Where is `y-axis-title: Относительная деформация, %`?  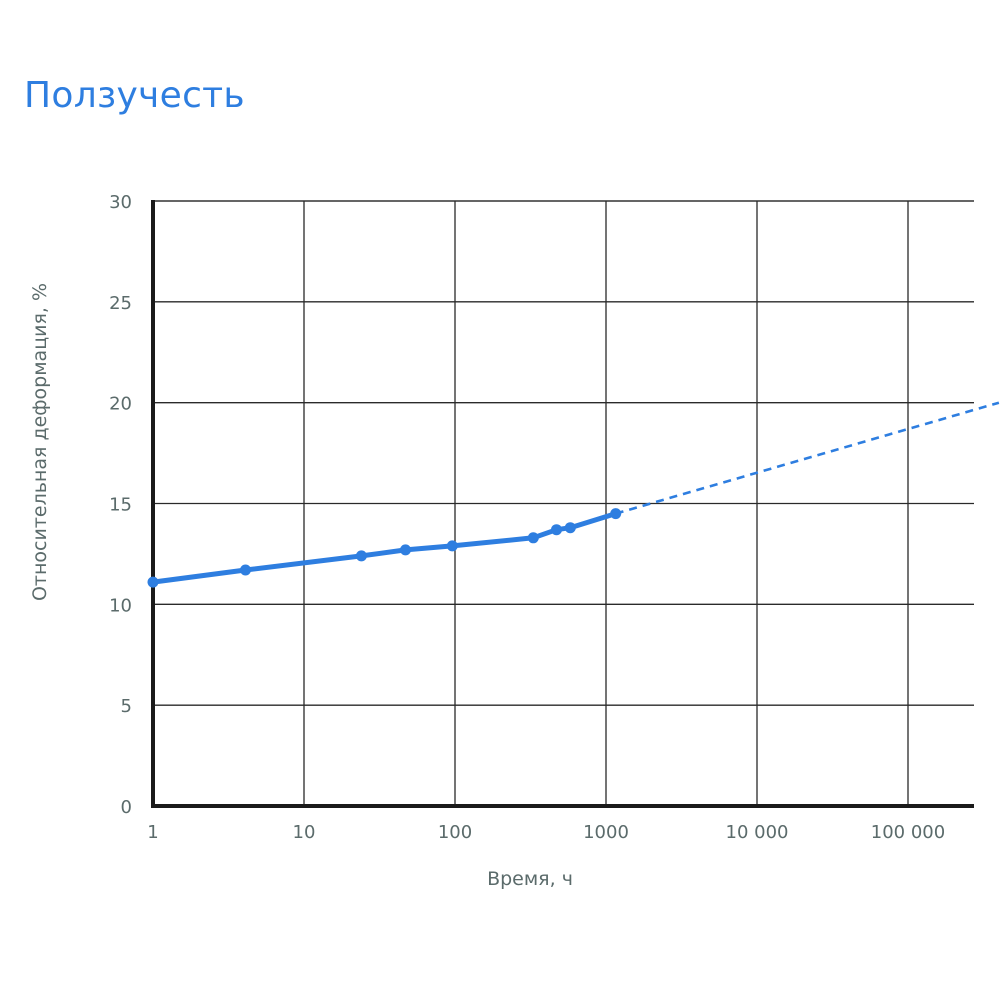
y-axis-title: Относительная деформация, % is located at coordinates (40, 442).